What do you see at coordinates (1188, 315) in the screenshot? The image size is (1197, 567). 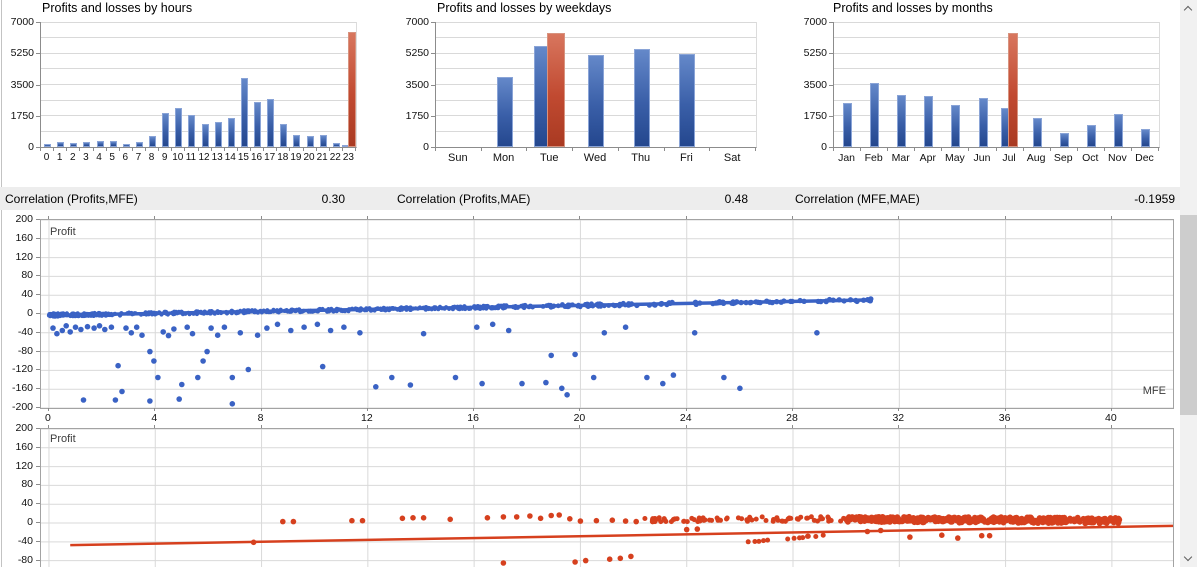 I see `scrollbar-thumb` at bounding box center [1188, 315].